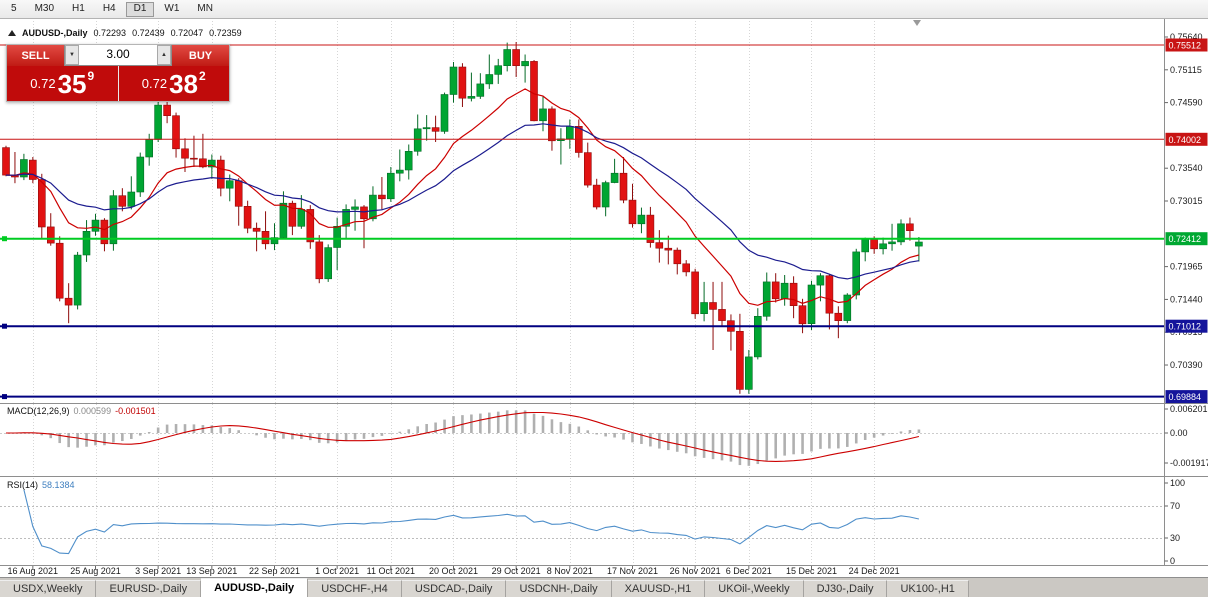 Image resolution: width=1208 pixels, height=597 pixels. I want to click on ohlc-open: 0.72293, so click(110, 33).